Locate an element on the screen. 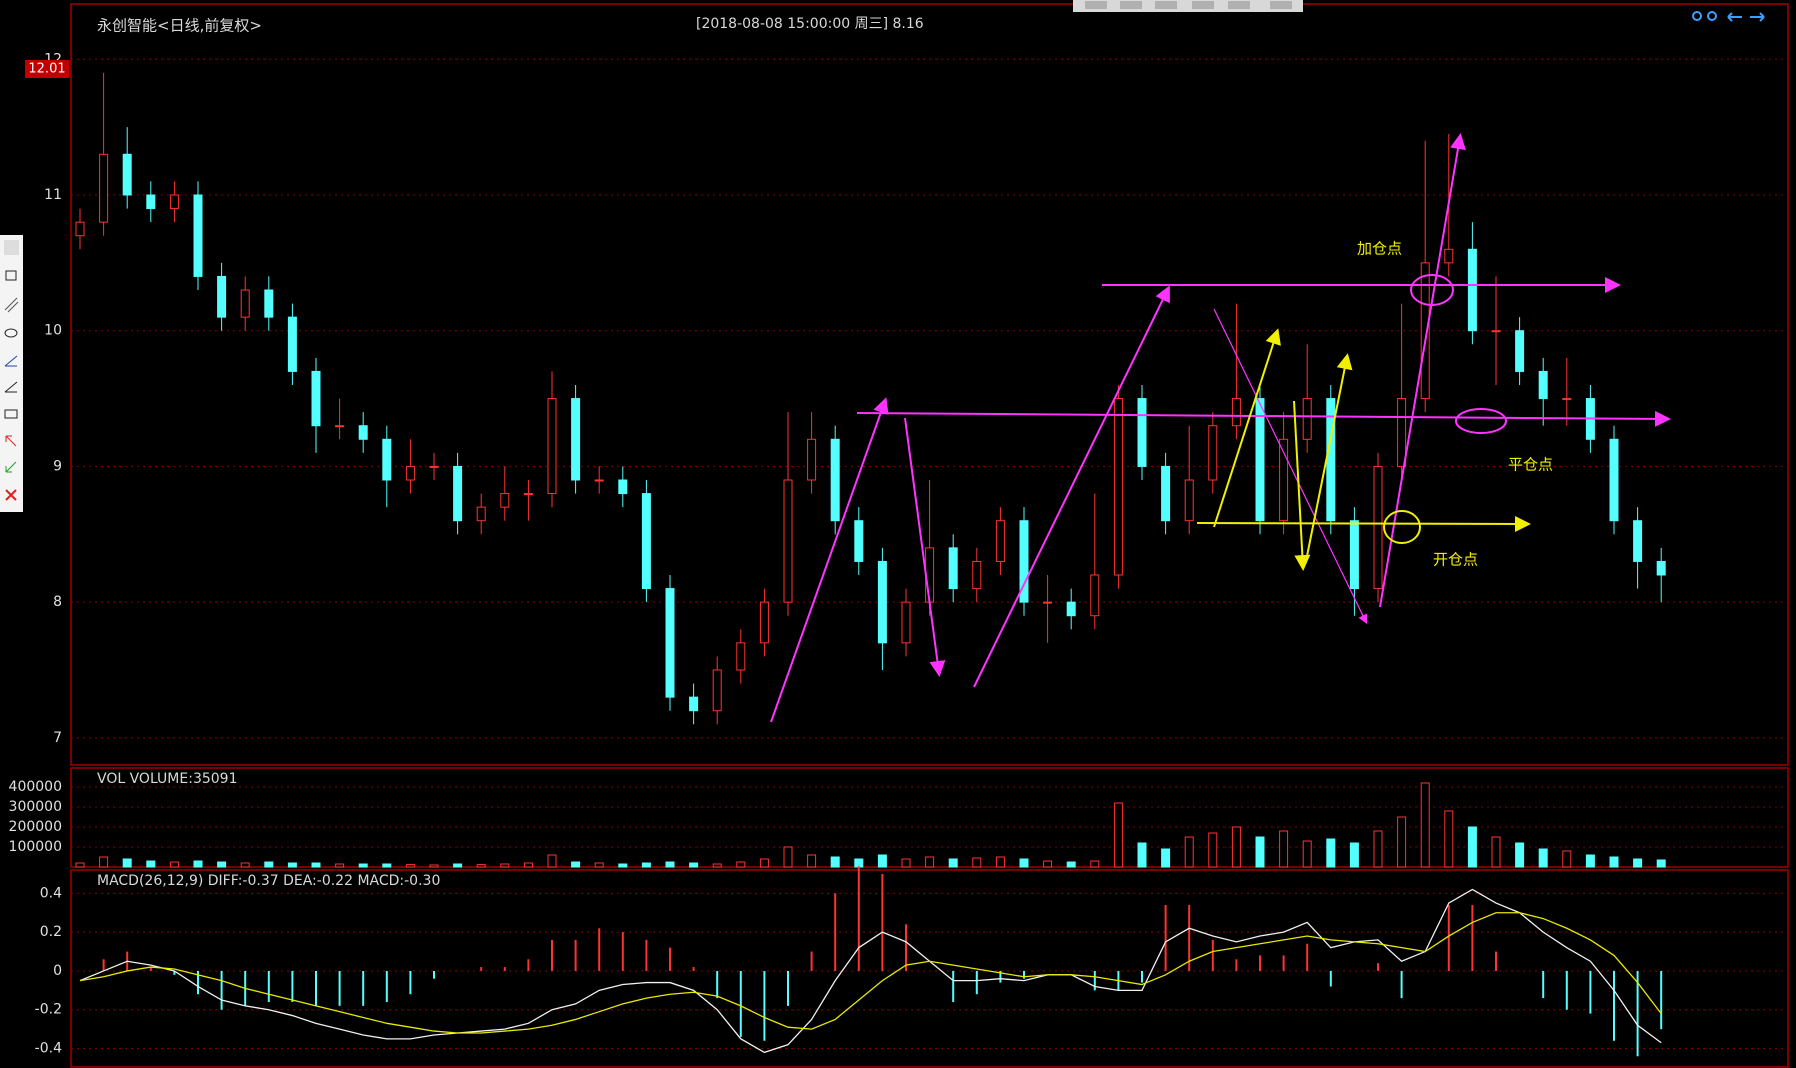  tool-rect is located at coordinates (11, 275).